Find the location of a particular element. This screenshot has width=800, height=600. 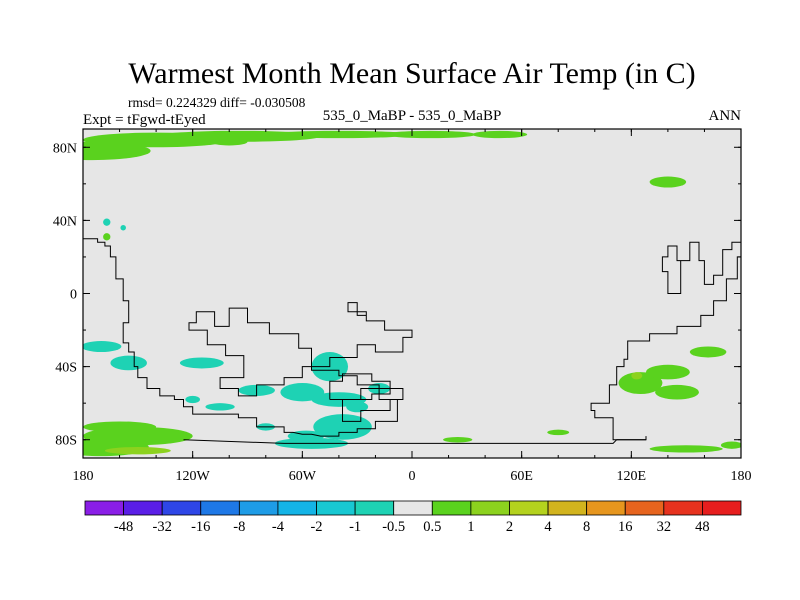

colorbar-label: 1 is located at coordinates (470, 527).